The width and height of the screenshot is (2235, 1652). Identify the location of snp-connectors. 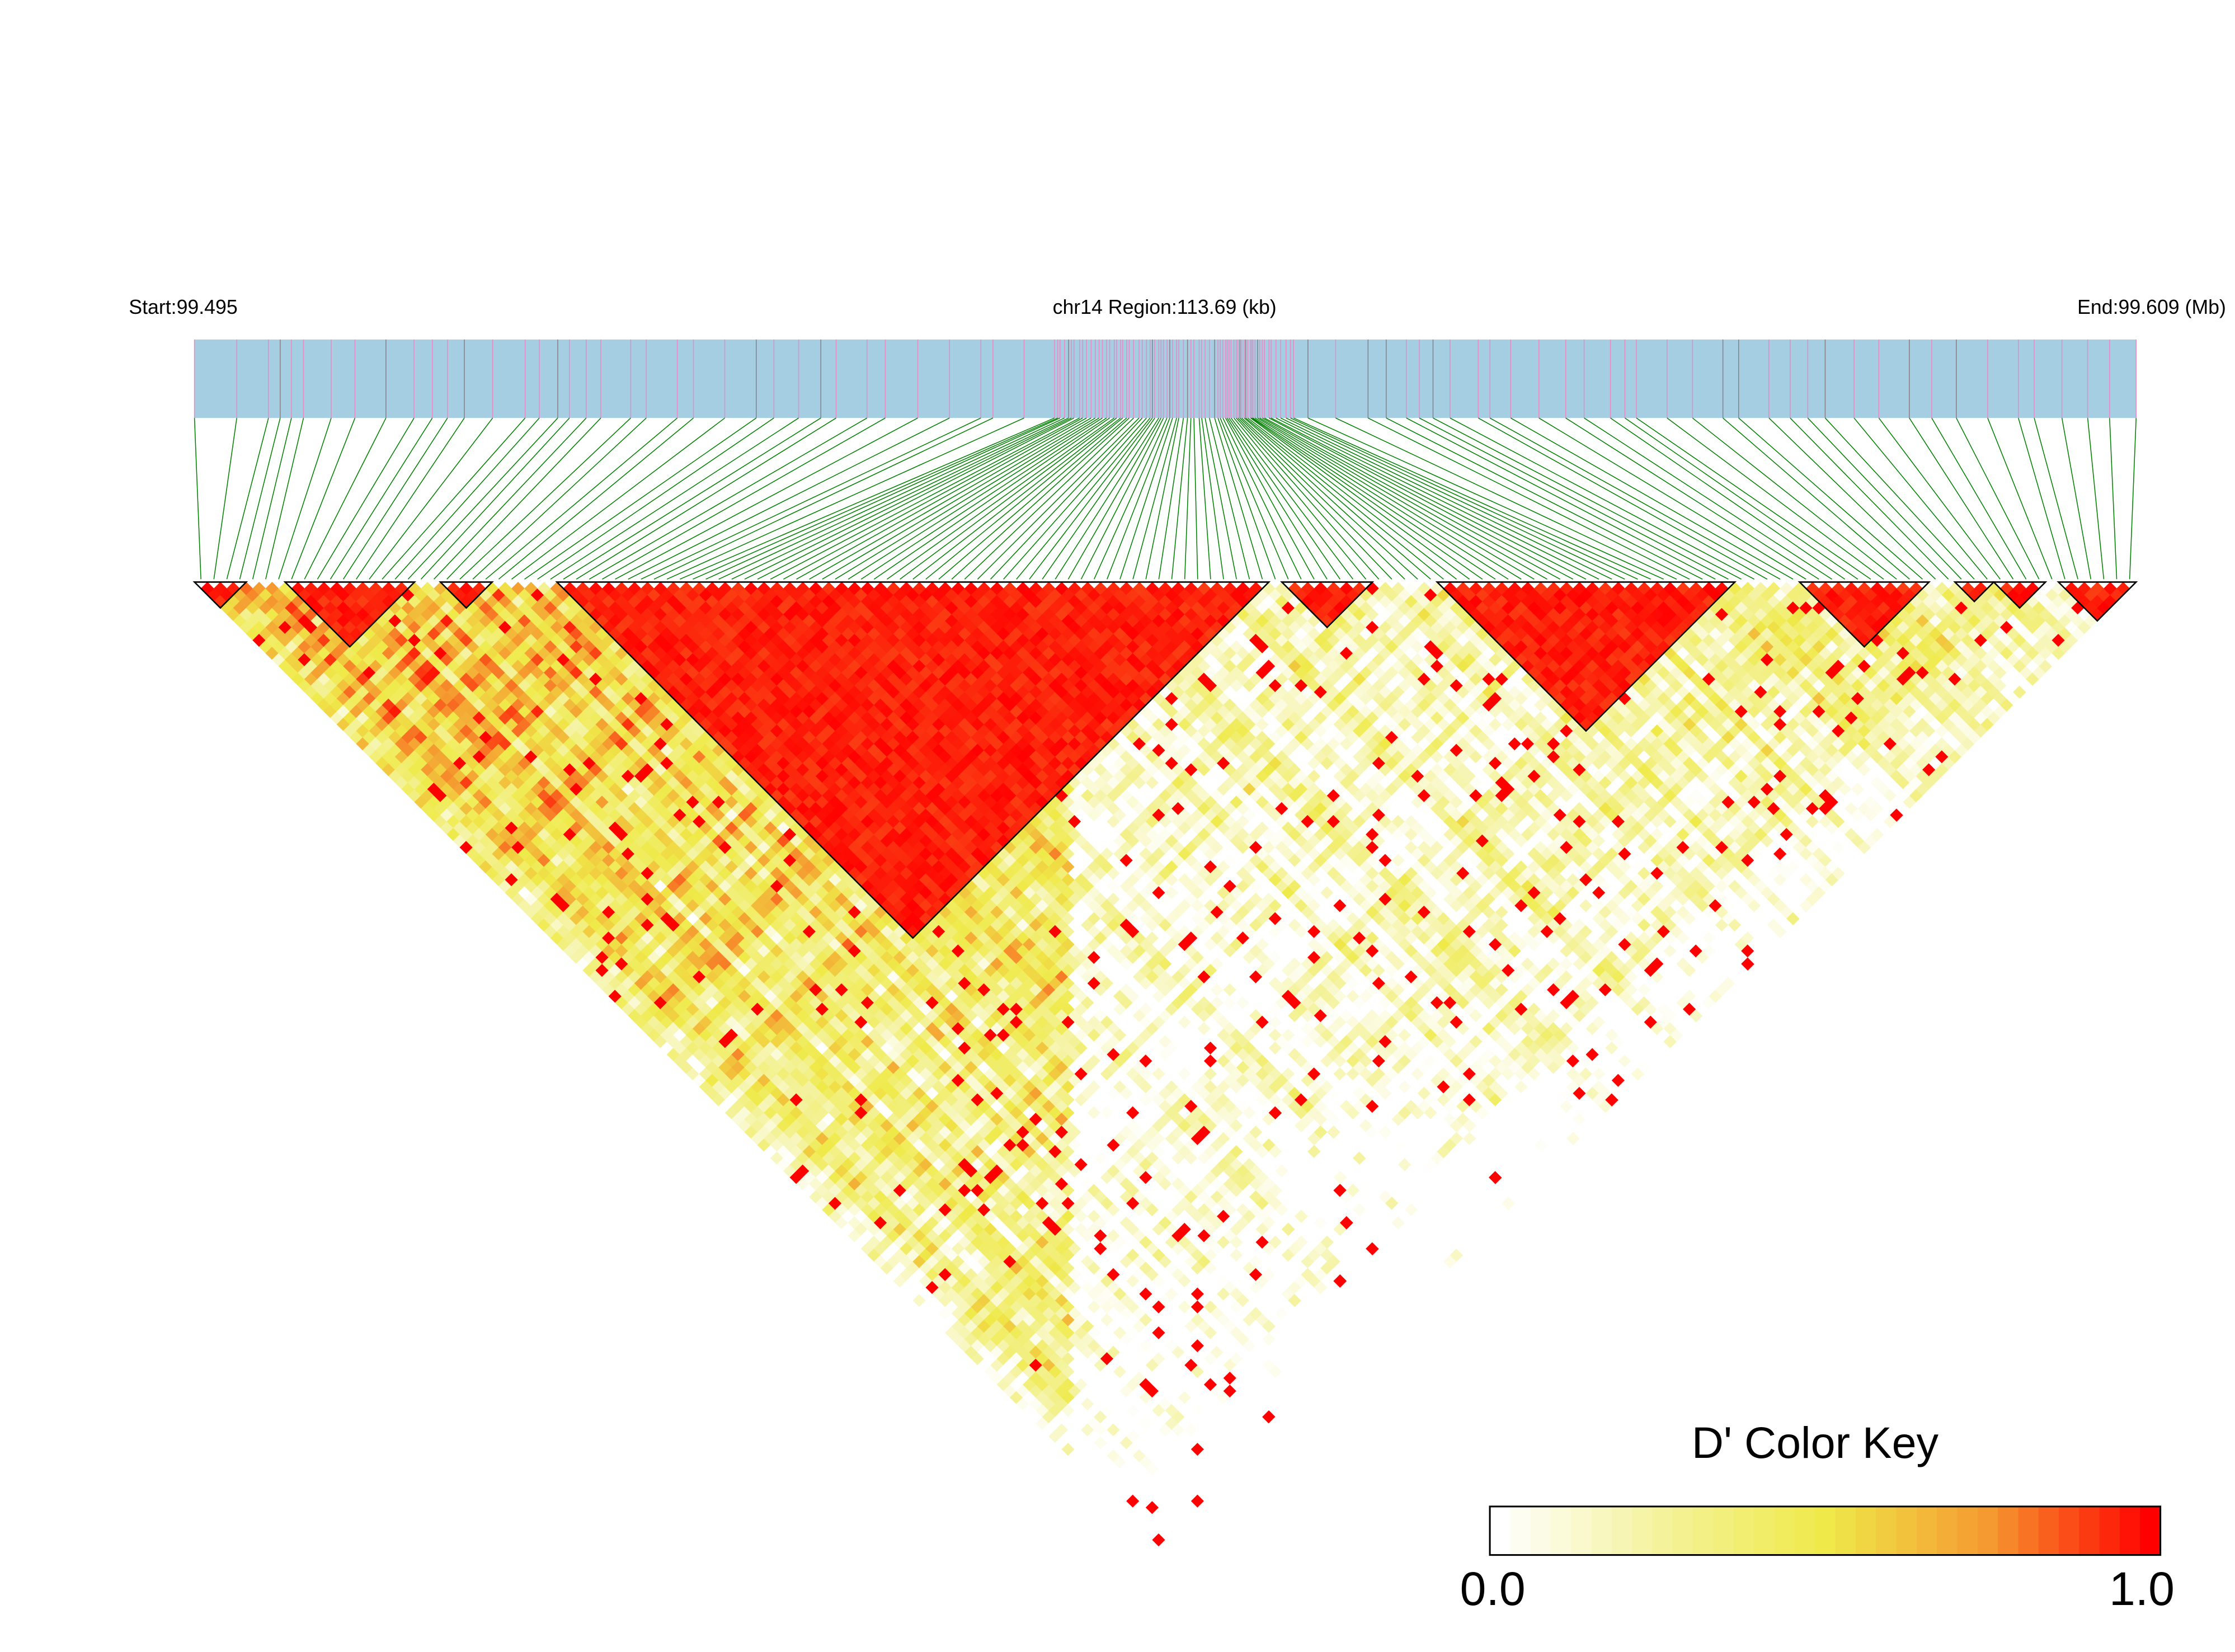
(1165, 499).